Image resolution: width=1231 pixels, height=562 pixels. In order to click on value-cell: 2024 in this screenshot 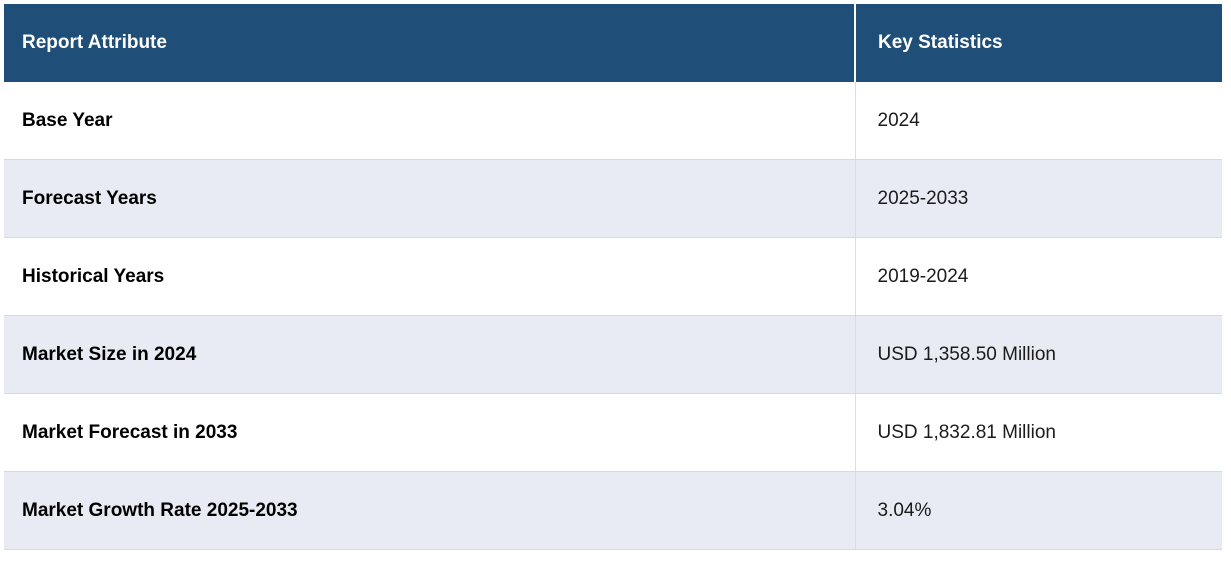, I will do `click(1038, 121)`.